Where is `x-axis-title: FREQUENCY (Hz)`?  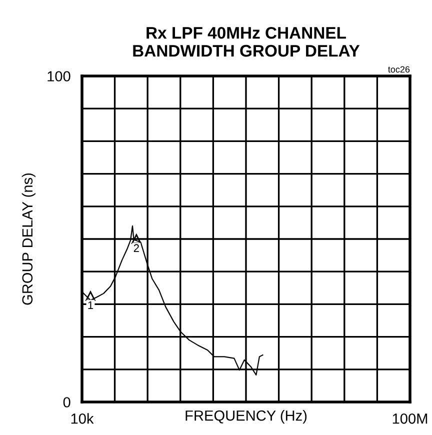 x-axis-title: FREQUENCY (Hz) is located at coordinates (246, 417).